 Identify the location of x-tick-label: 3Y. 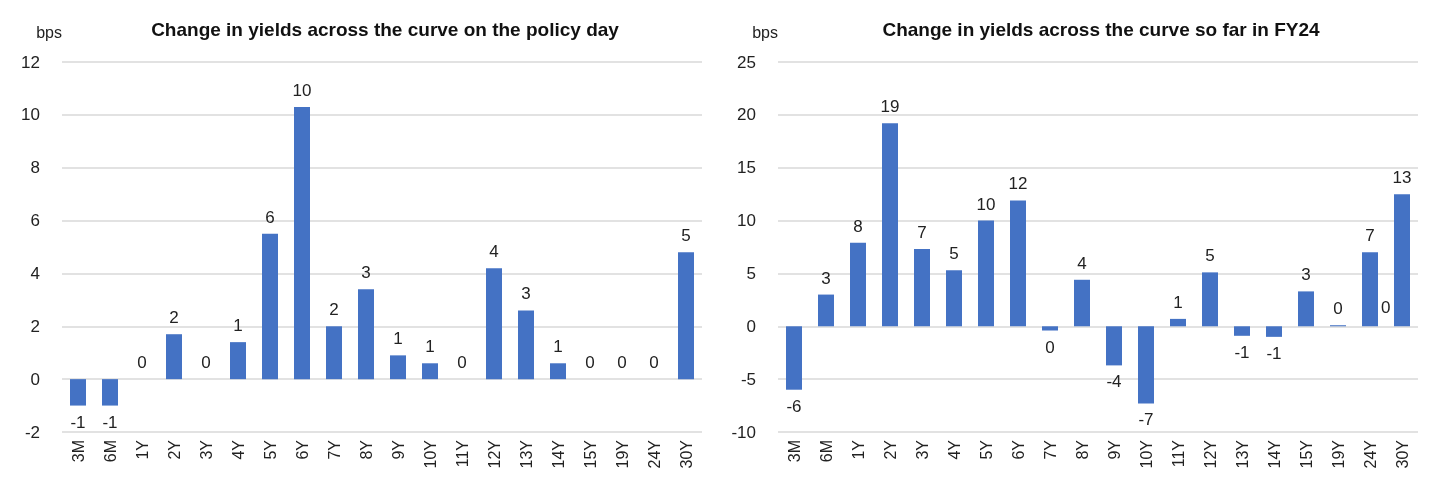
(206, 449).